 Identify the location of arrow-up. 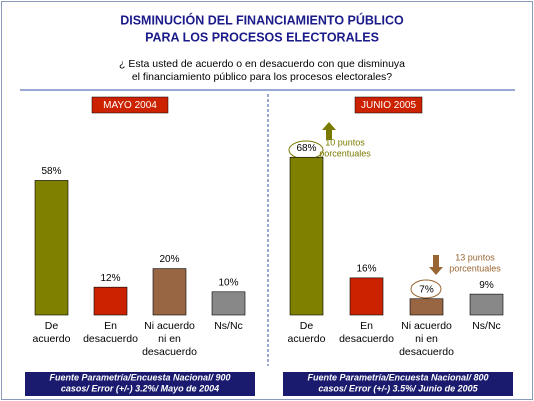
(329, 131).